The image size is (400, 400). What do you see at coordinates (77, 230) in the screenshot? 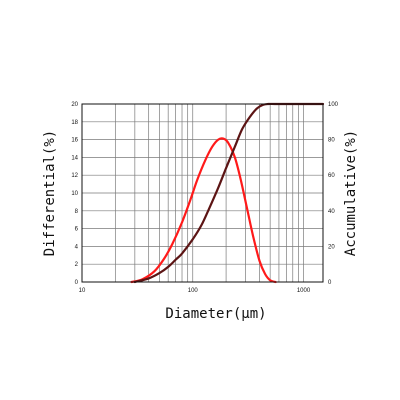
I see `y-left-tick-label: 6` at bounding box center [77, 230].